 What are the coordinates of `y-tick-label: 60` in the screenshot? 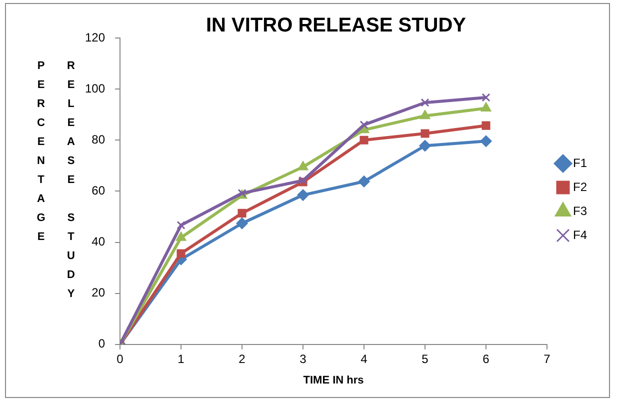 It's located at (99, 191).